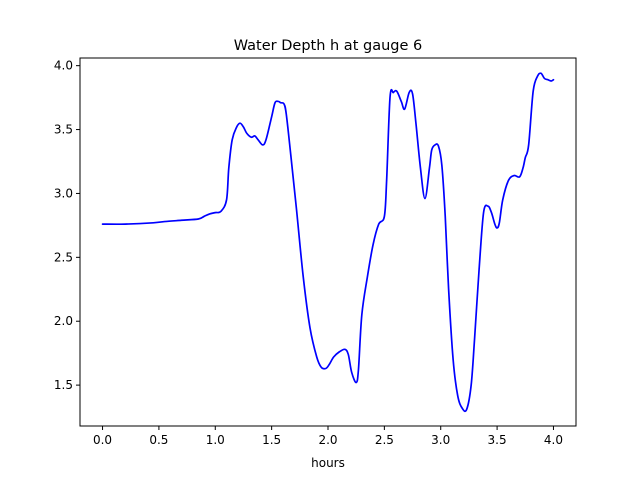  What do you see at coordinates (553, 440) in the screenshot?
I see `x-tick-label: 4.0` at bounding box center [553, 440].